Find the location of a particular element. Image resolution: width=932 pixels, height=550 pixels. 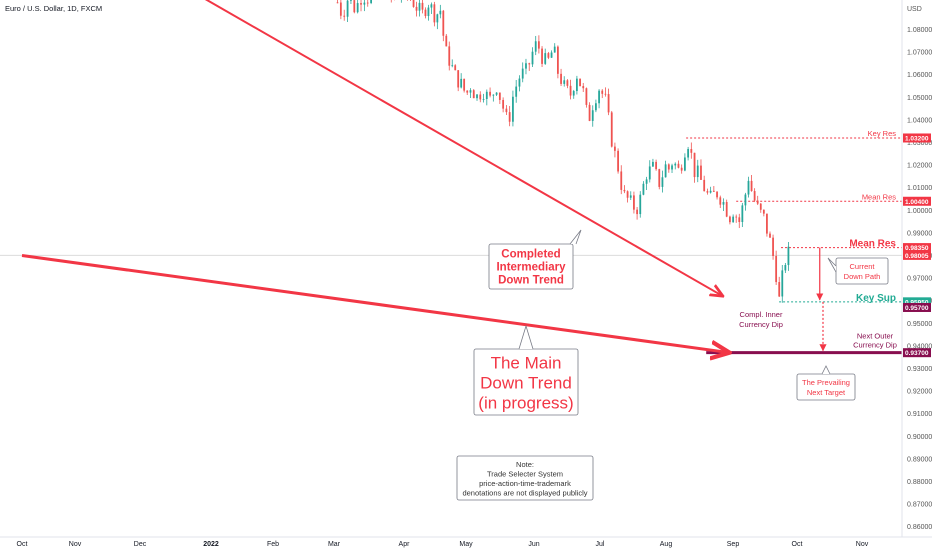

price-tag-label: 0.98005 is located at coordinates (917, 256).